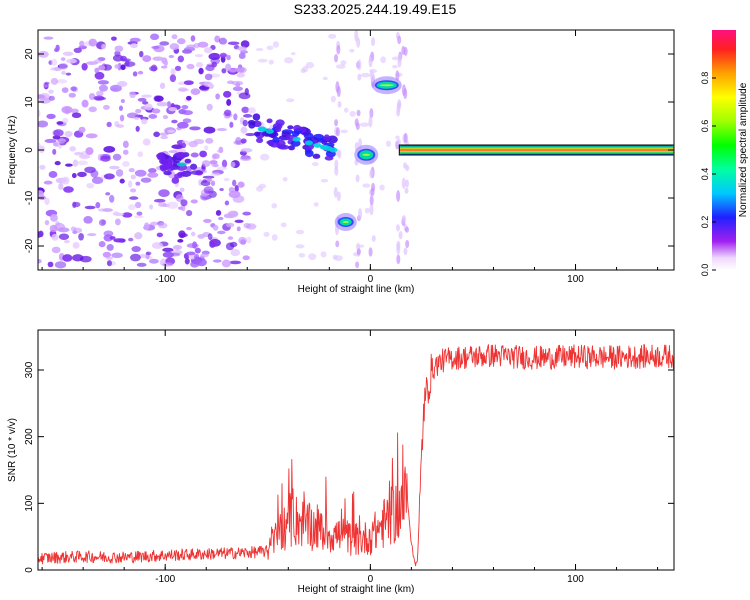  I want to click on y-tick-label: 20, so click(29, 54).